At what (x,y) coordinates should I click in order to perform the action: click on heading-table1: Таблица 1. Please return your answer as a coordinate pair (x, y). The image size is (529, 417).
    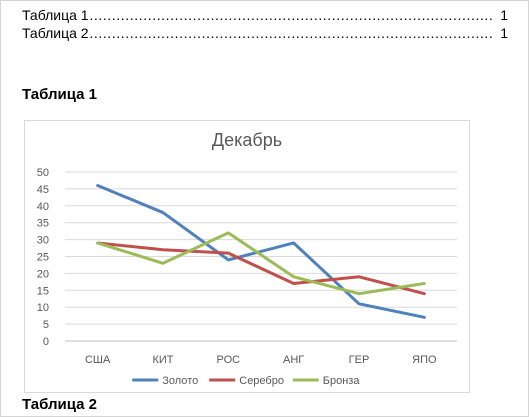
    Looking at the image, I should click on (60, 94).